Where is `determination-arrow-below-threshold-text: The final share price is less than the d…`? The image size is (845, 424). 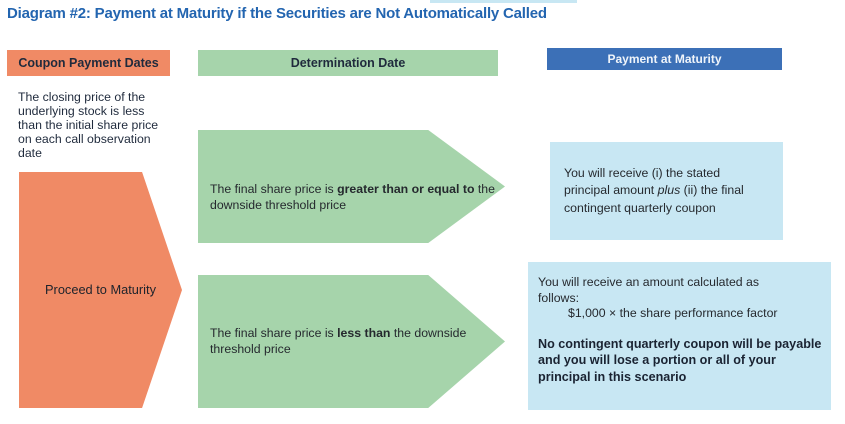 determination-arrow-below-threshold-text: The final share price is less than the d… is located at coordinates (338, 341).